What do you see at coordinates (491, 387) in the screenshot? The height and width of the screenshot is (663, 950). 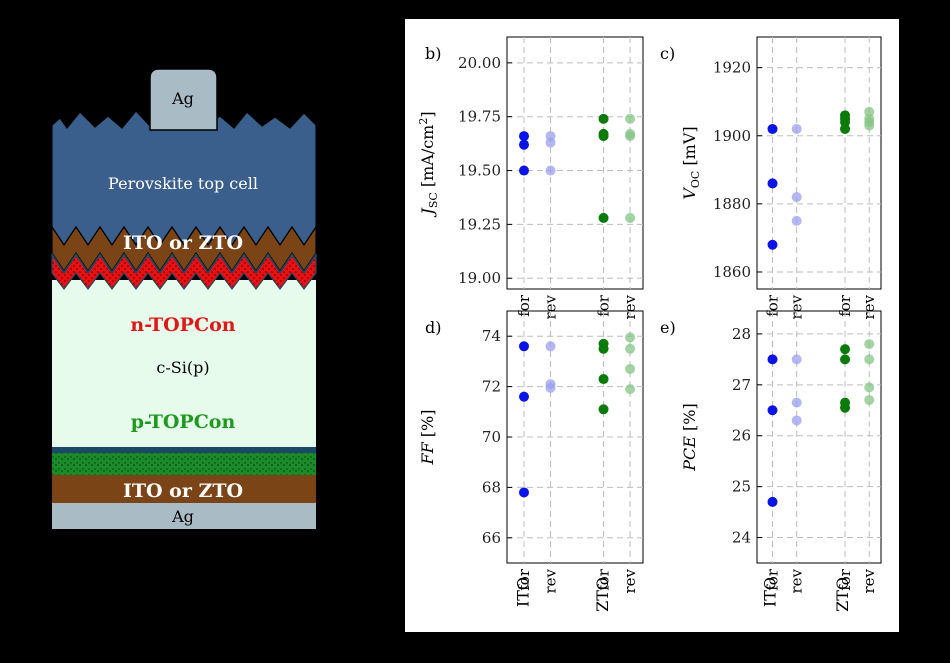 I see `y-tick-label: 72` at bounding box center [491, 387].